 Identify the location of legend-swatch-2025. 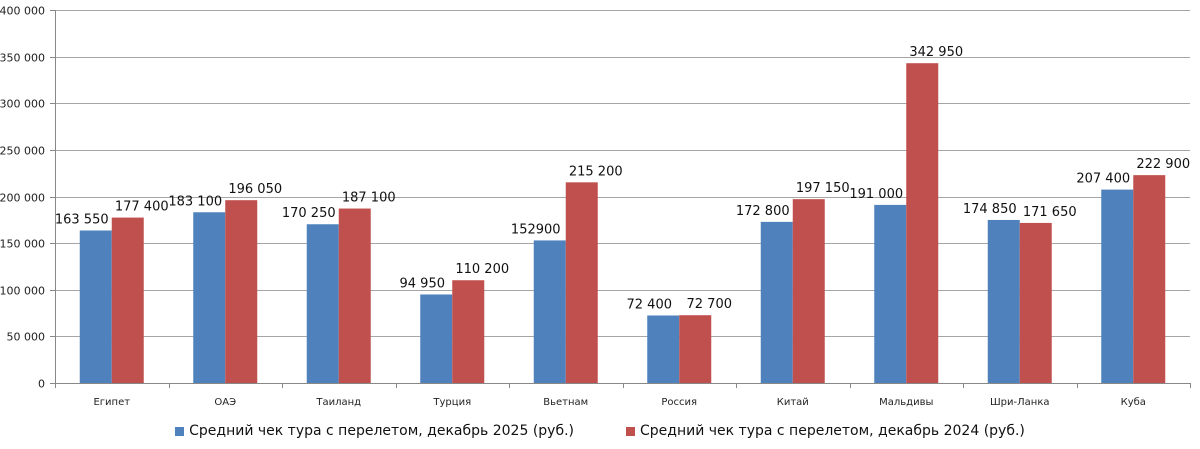
(180, 431).